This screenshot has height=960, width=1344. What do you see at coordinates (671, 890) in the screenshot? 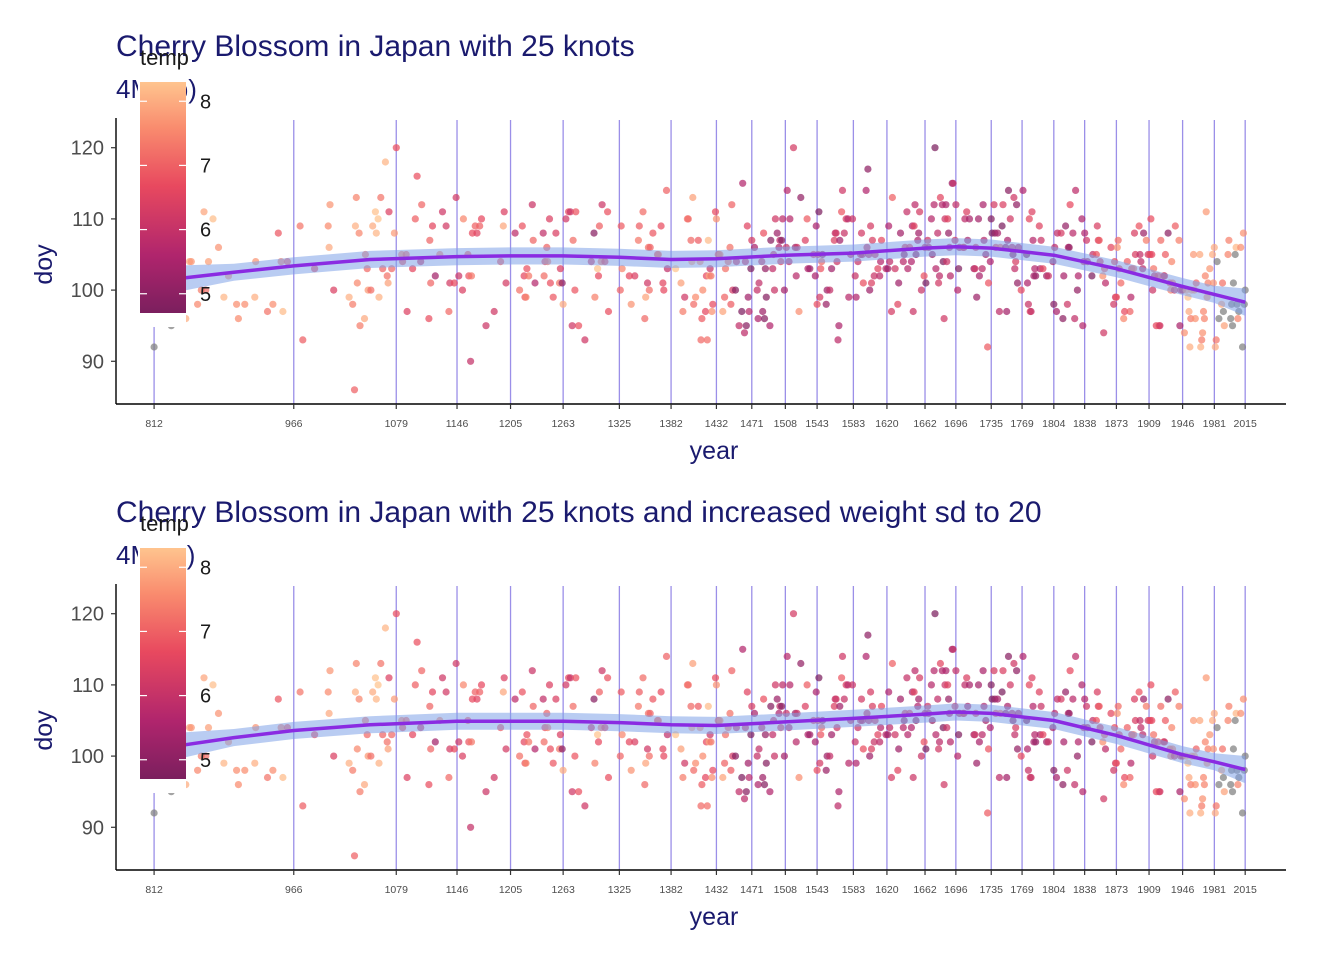
I see `x-tick-label: 1382` at bounding box center [671, 890].